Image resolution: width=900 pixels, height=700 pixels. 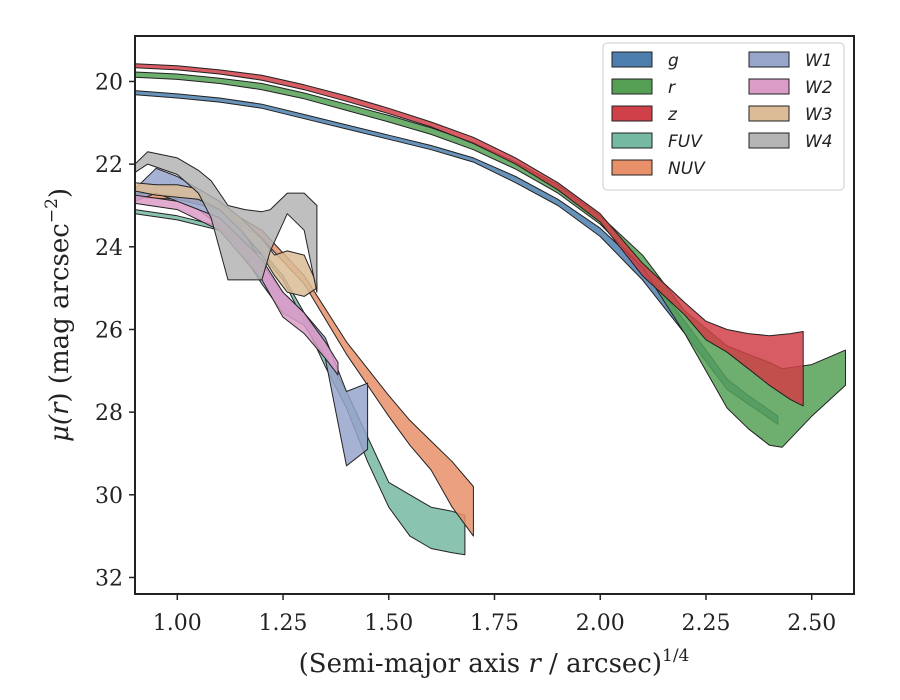 I want to click on legend-label: z, so click(x=672, y=115).